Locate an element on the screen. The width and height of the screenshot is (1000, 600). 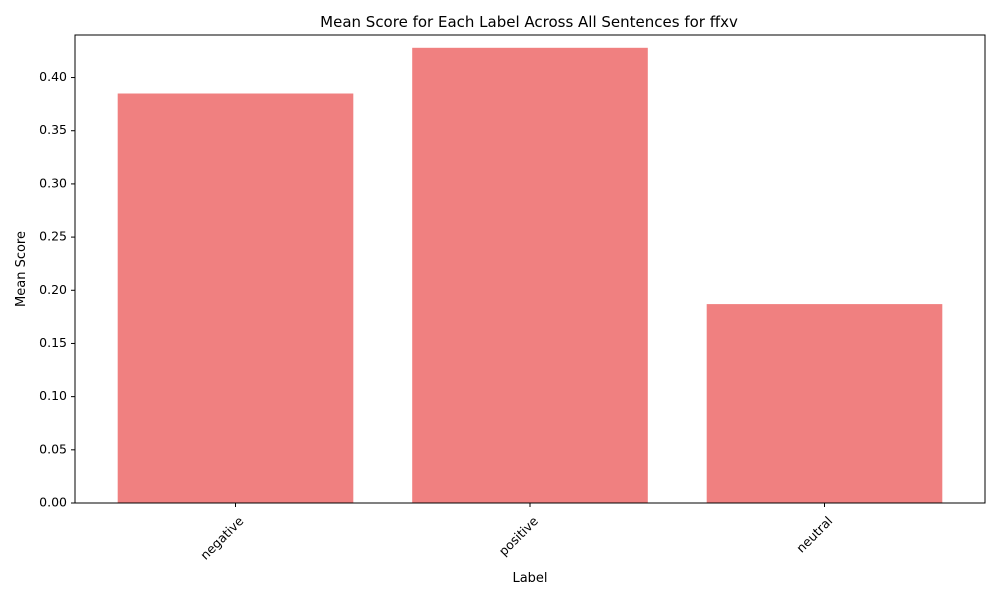
y-tick-label: 0.25 is located at coordinates (53, 236).